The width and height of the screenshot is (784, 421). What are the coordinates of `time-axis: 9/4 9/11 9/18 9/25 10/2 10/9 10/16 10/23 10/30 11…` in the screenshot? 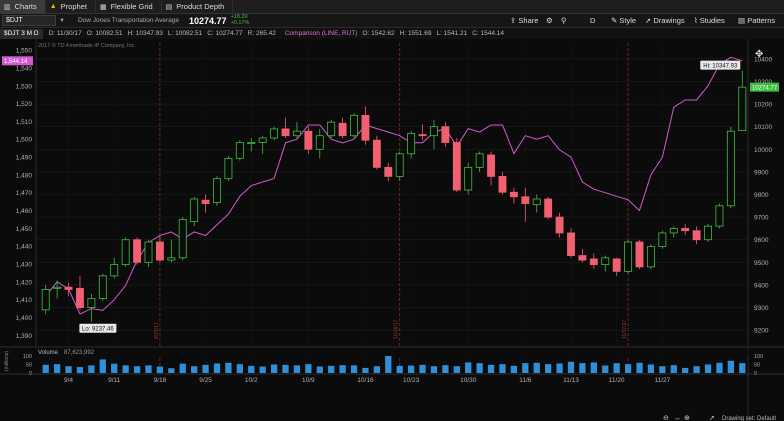 It's located at (392, 397).